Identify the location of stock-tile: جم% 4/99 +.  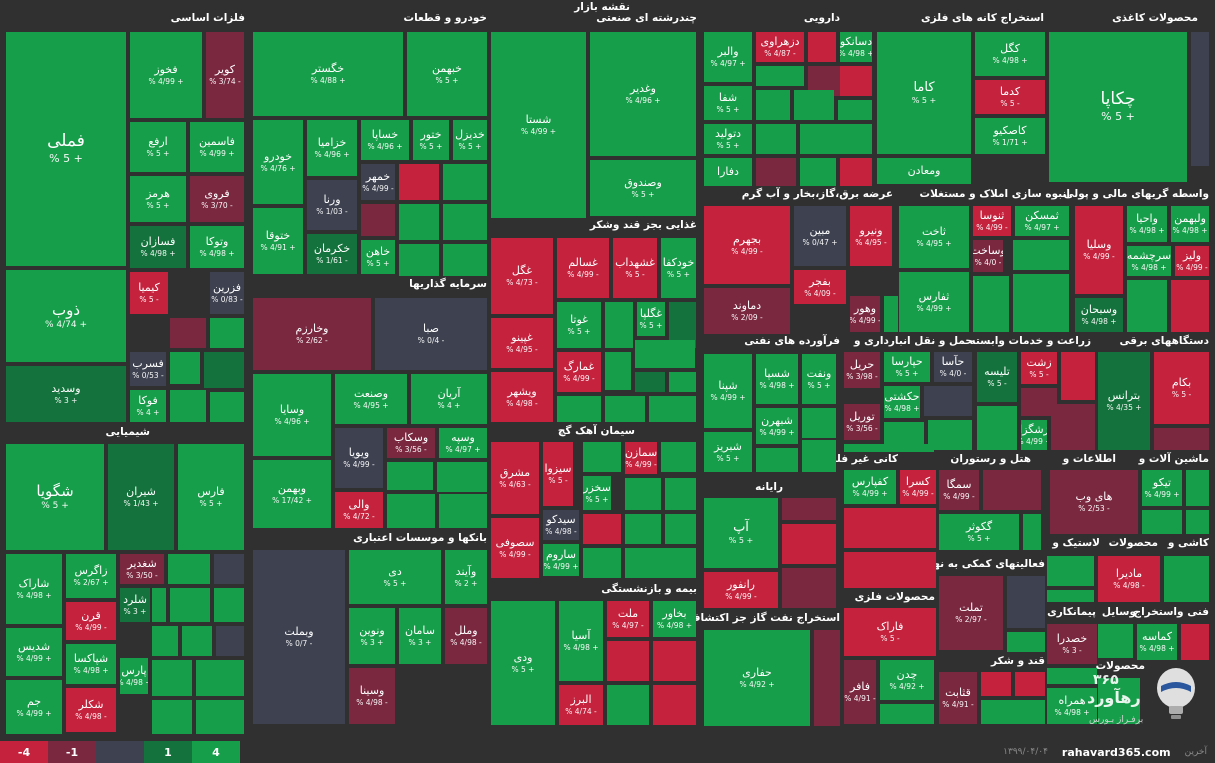
(34, 707).